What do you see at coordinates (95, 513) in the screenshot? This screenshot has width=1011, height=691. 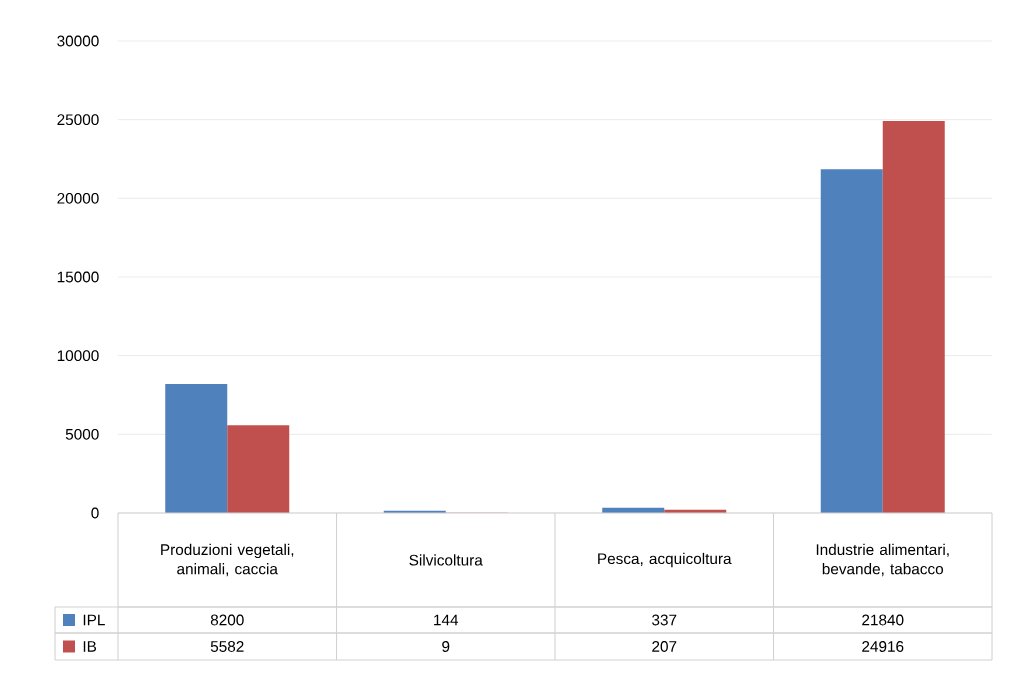 I see `y-tick-label: 0` at bounding box center [95, 513].